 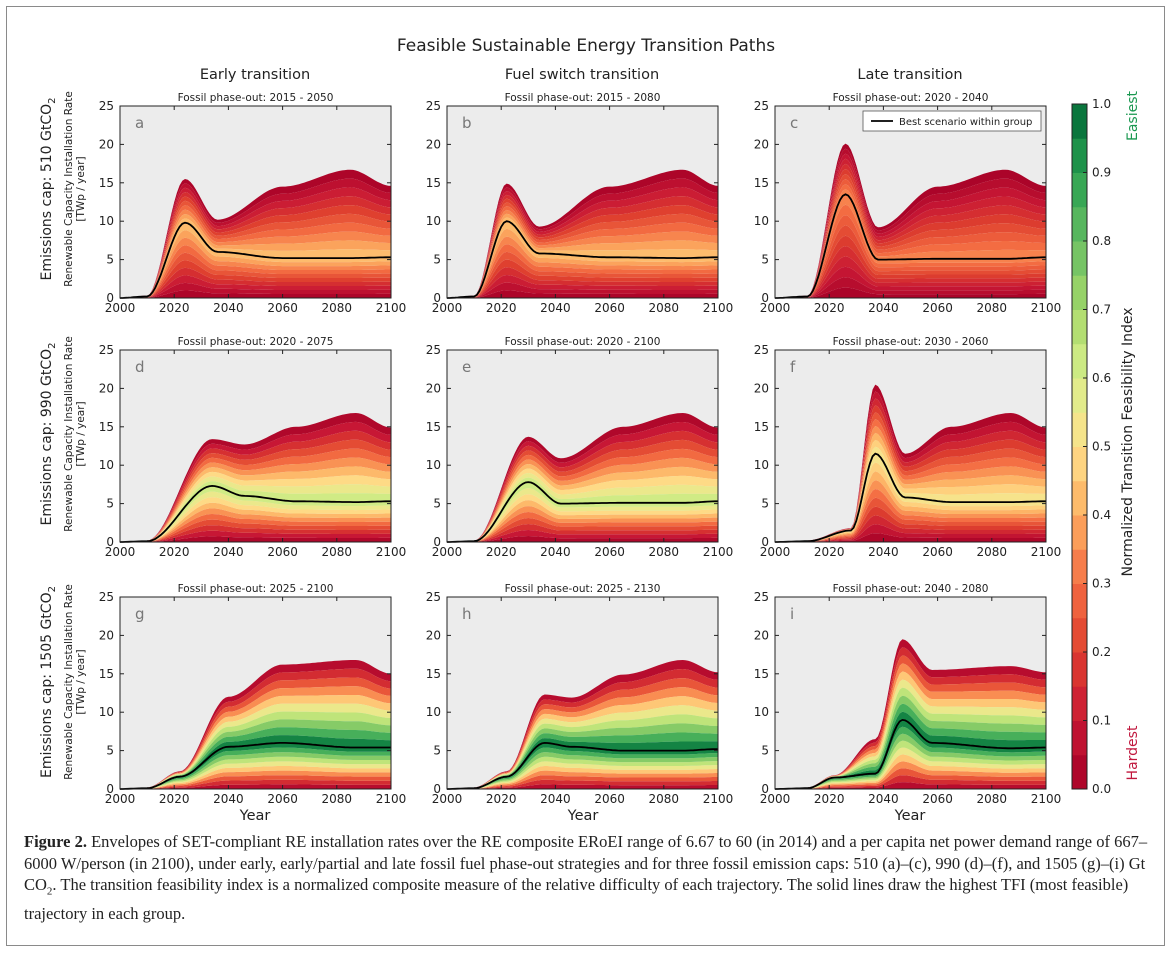 I want to click on plot-frame, so click(x=255, y=202).